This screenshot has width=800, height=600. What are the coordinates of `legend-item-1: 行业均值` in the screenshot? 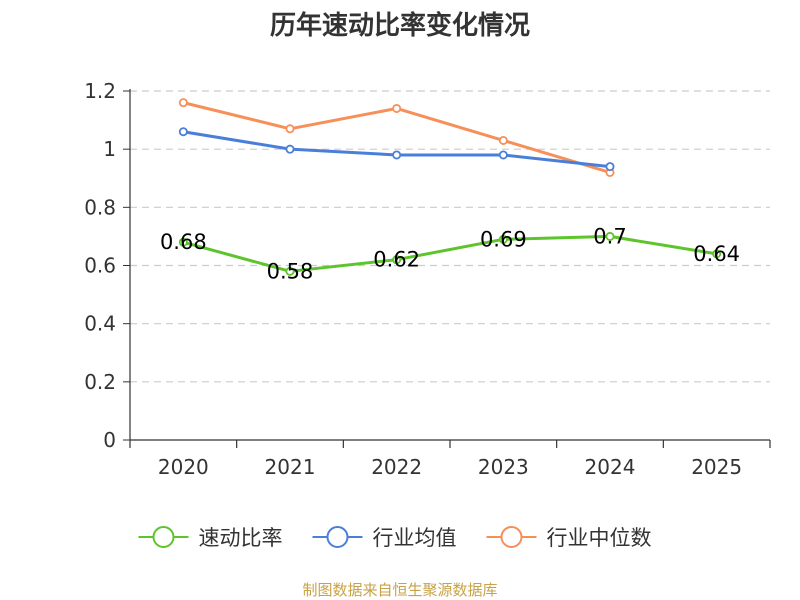 It's located at (384, 538).